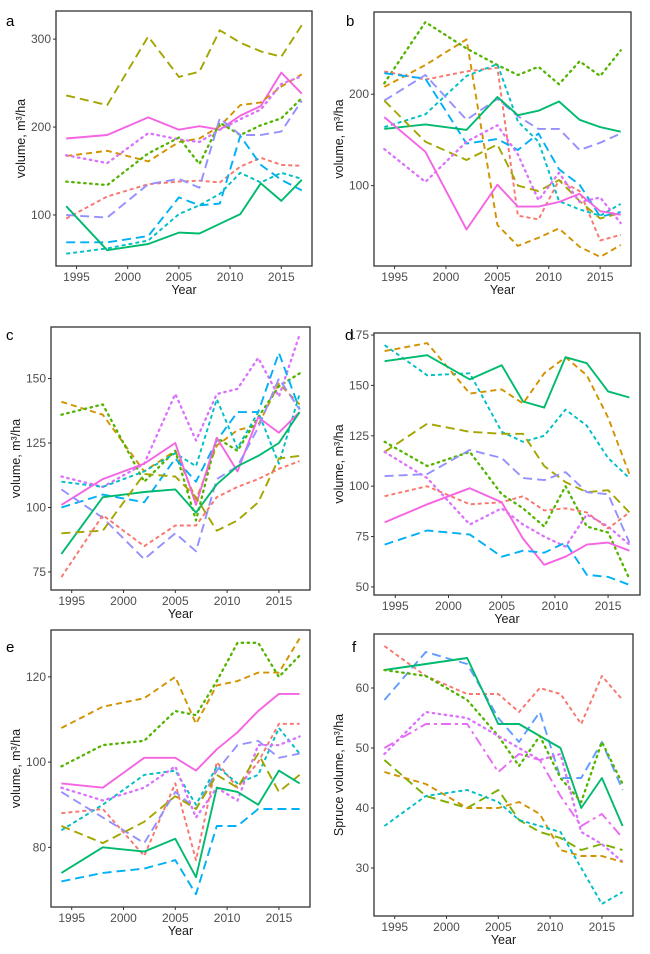  What do you see at coordinates (359, 385) in the screenshot?
I see `y-tick-label: 150` at bounding box center [359, 385].